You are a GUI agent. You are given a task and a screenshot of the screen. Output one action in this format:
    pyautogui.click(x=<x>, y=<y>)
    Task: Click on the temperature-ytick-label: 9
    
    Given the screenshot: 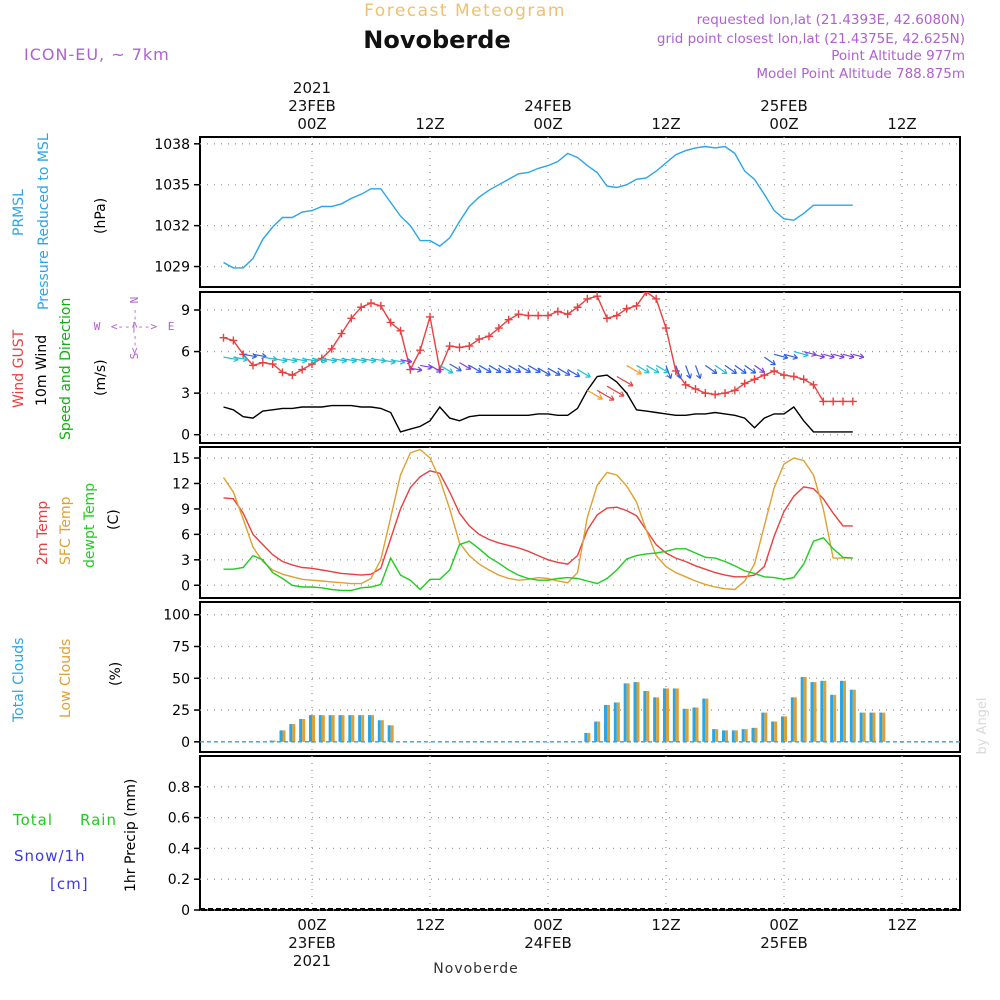 What is the action you would take?
    pyautogui.click(x=185, y=510)
    